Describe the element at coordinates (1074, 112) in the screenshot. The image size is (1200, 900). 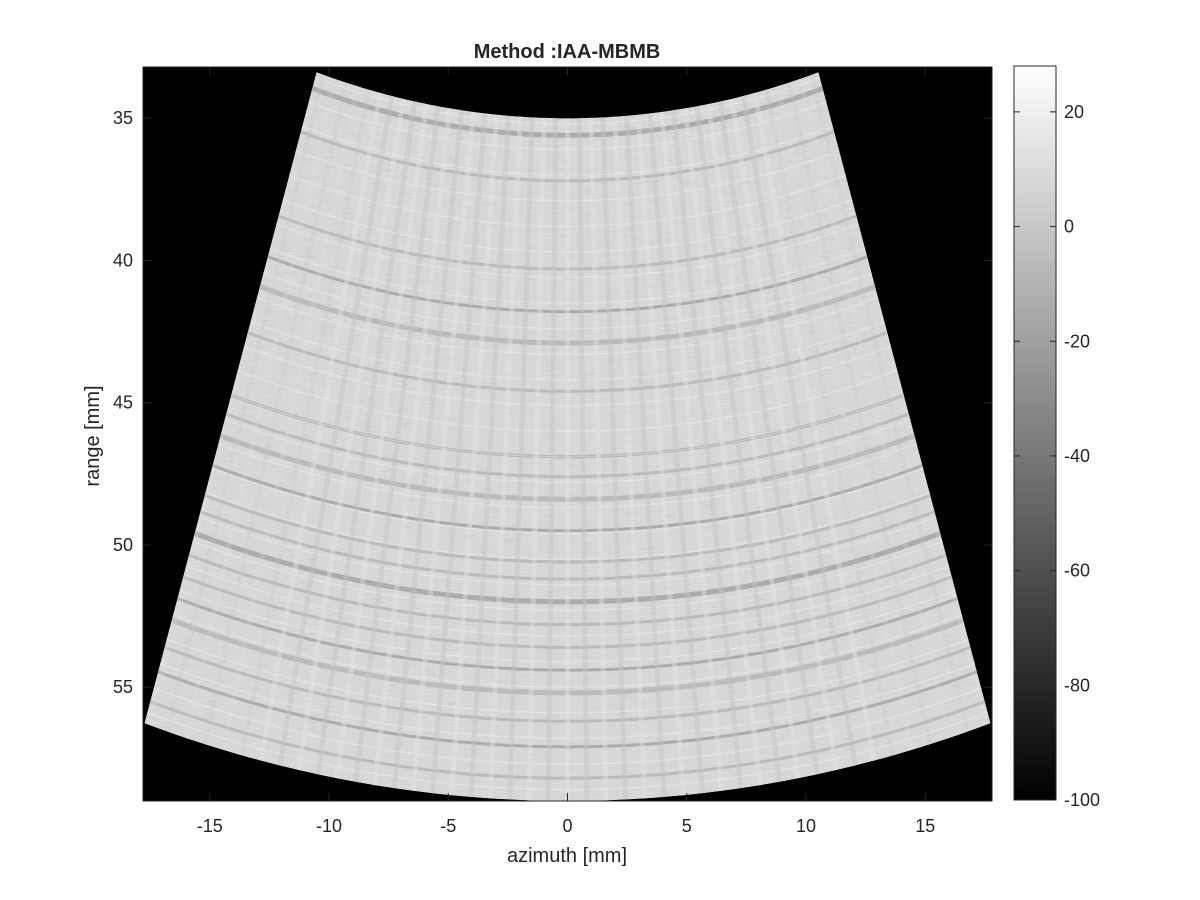
I see `colorbar-tick-label: 20` at that location.